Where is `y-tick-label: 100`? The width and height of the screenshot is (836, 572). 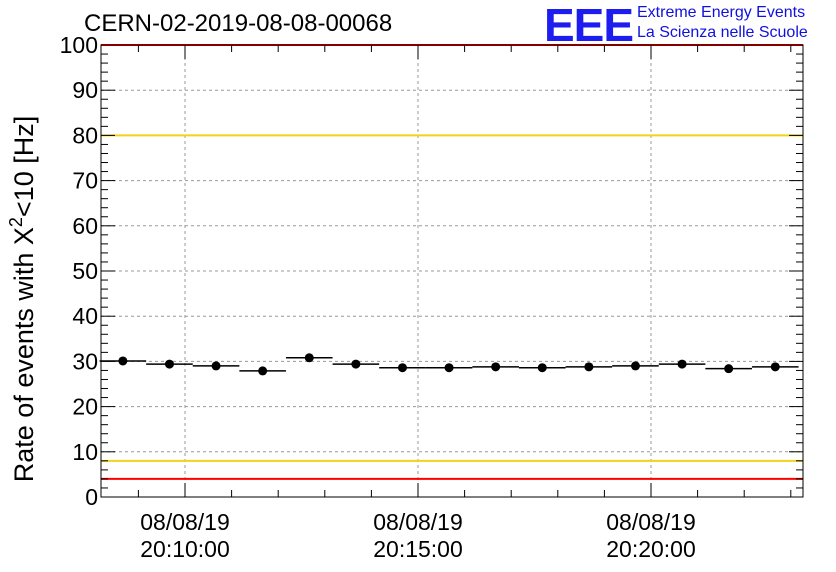
y-tick-label: 100 is located at coordinates (79, 45).